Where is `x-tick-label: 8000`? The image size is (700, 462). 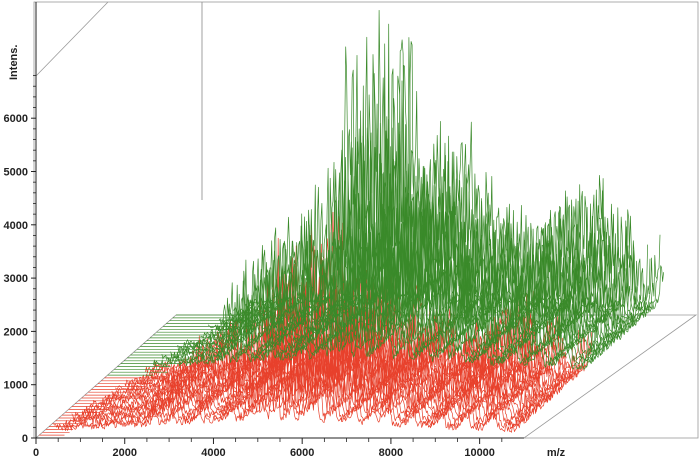 x-tick-label: 8000 is located at coordinates (391, 453).